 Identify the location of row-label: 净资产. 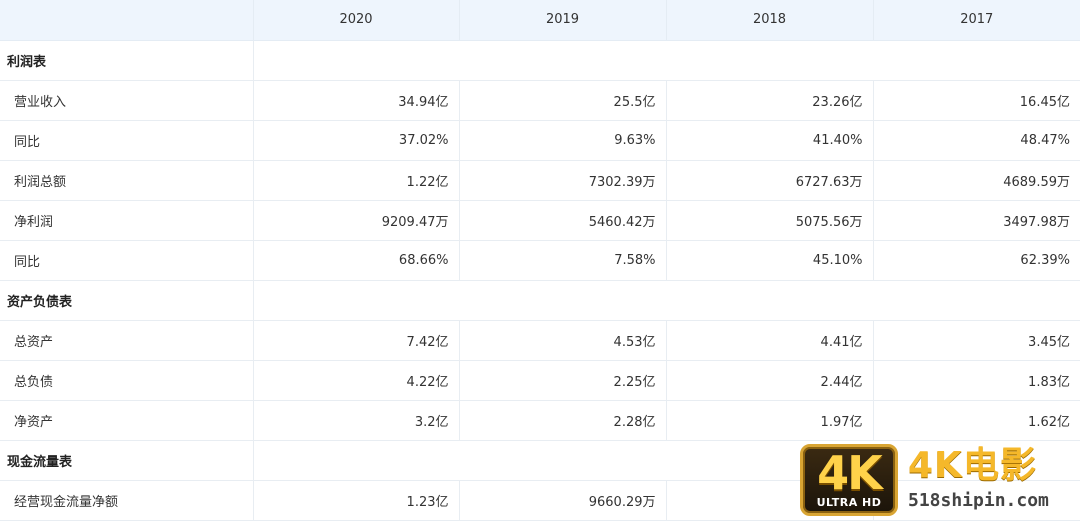
(127, 420).